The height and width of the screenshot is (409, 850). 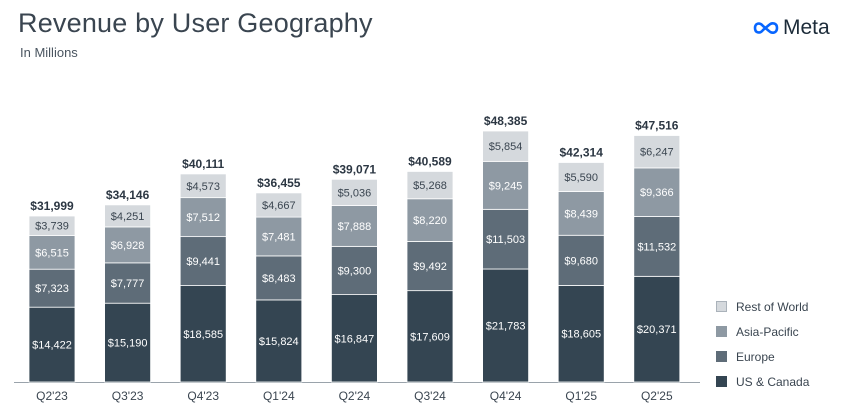 What do you see at coordinates (128, 396) in the screenshot?
I see `x-tick-label: Q3'23` at bounding box center [128, 396].